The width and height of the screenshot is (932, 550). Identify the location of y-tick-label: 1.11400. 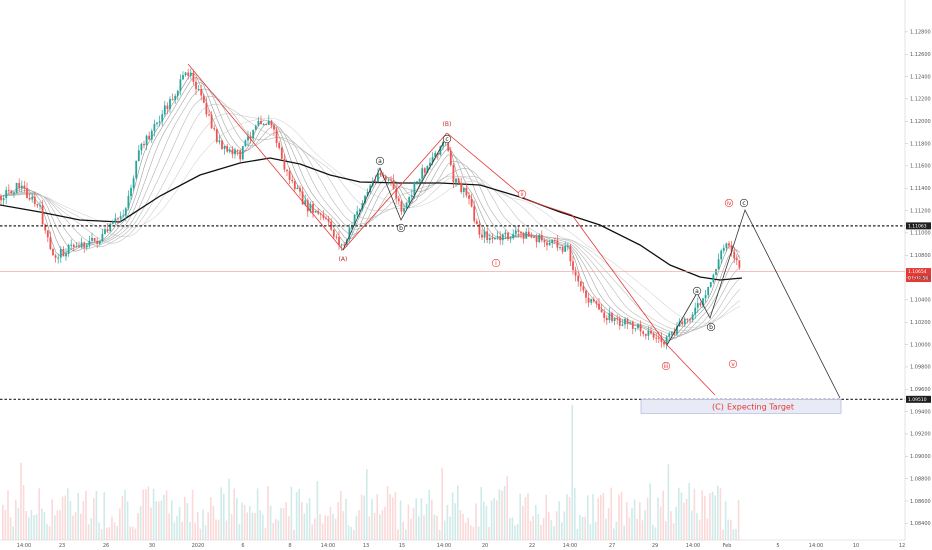
(920, 189).